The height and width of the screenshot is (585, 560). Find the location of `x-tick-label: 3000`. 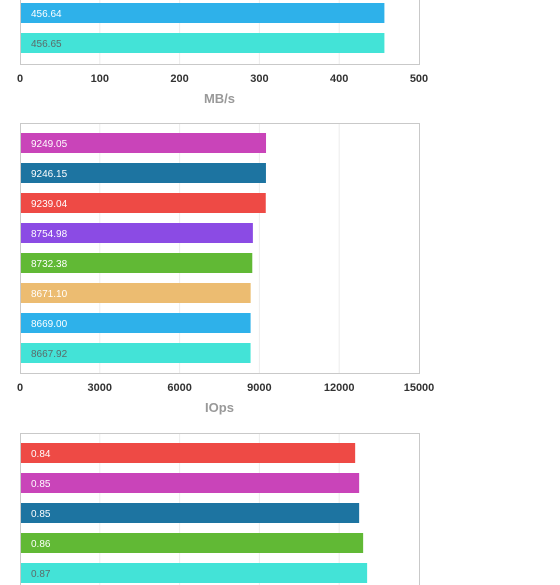

x-tick-label: 3000 is located at coordinates (100, 388).